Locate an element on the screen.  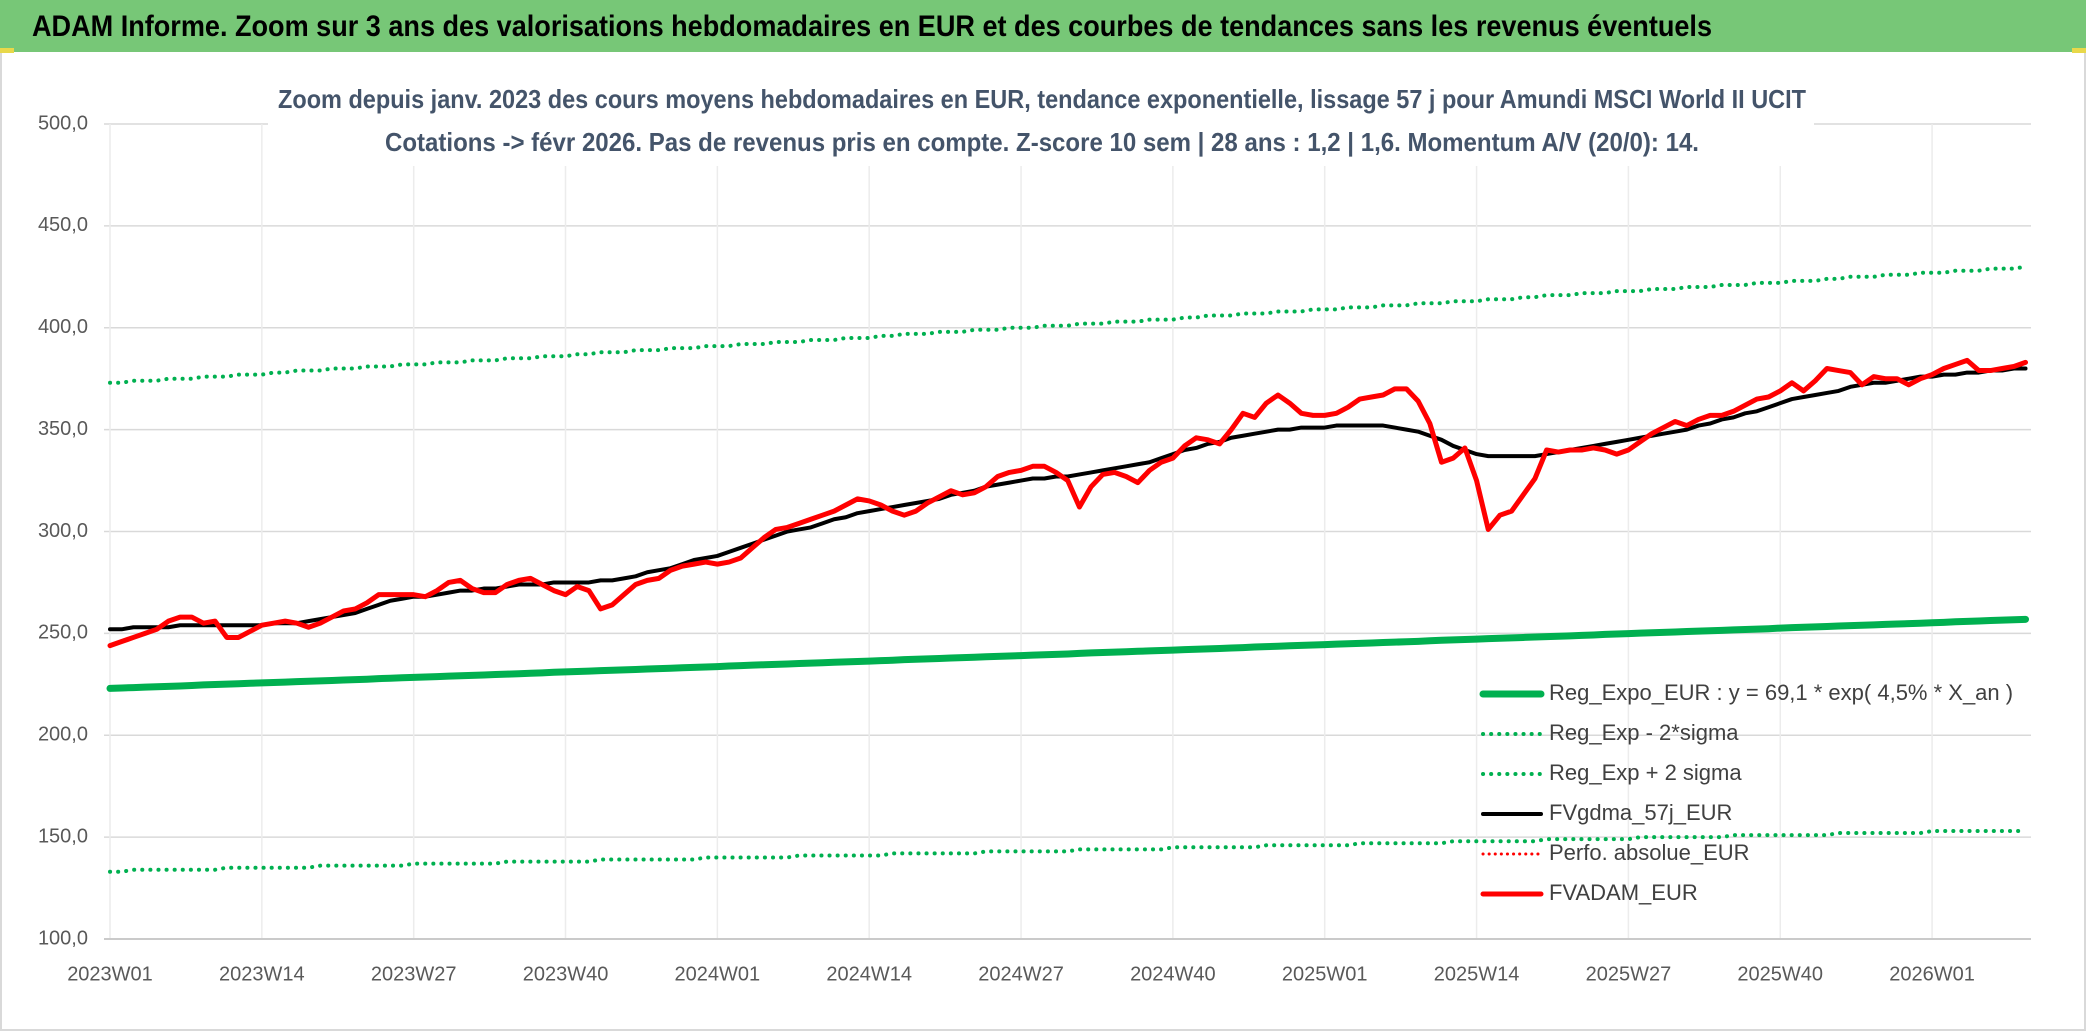
x-tick-label: 2024W01 is located at coordinates (718, 974).